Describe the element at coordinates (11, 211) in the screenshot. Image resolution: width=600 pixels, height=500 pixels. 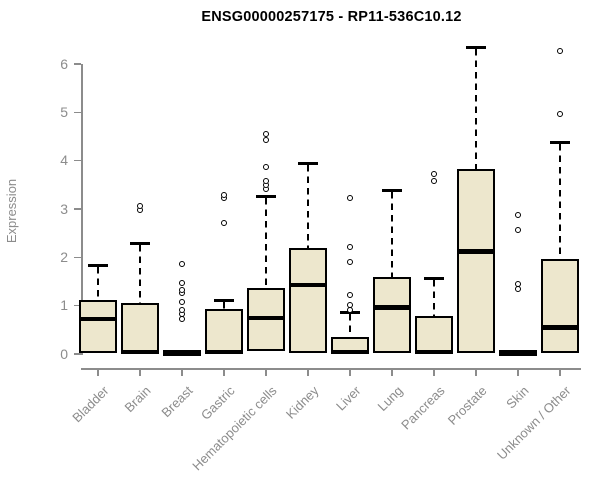
I see `y-axis-label: Expression` at that location.